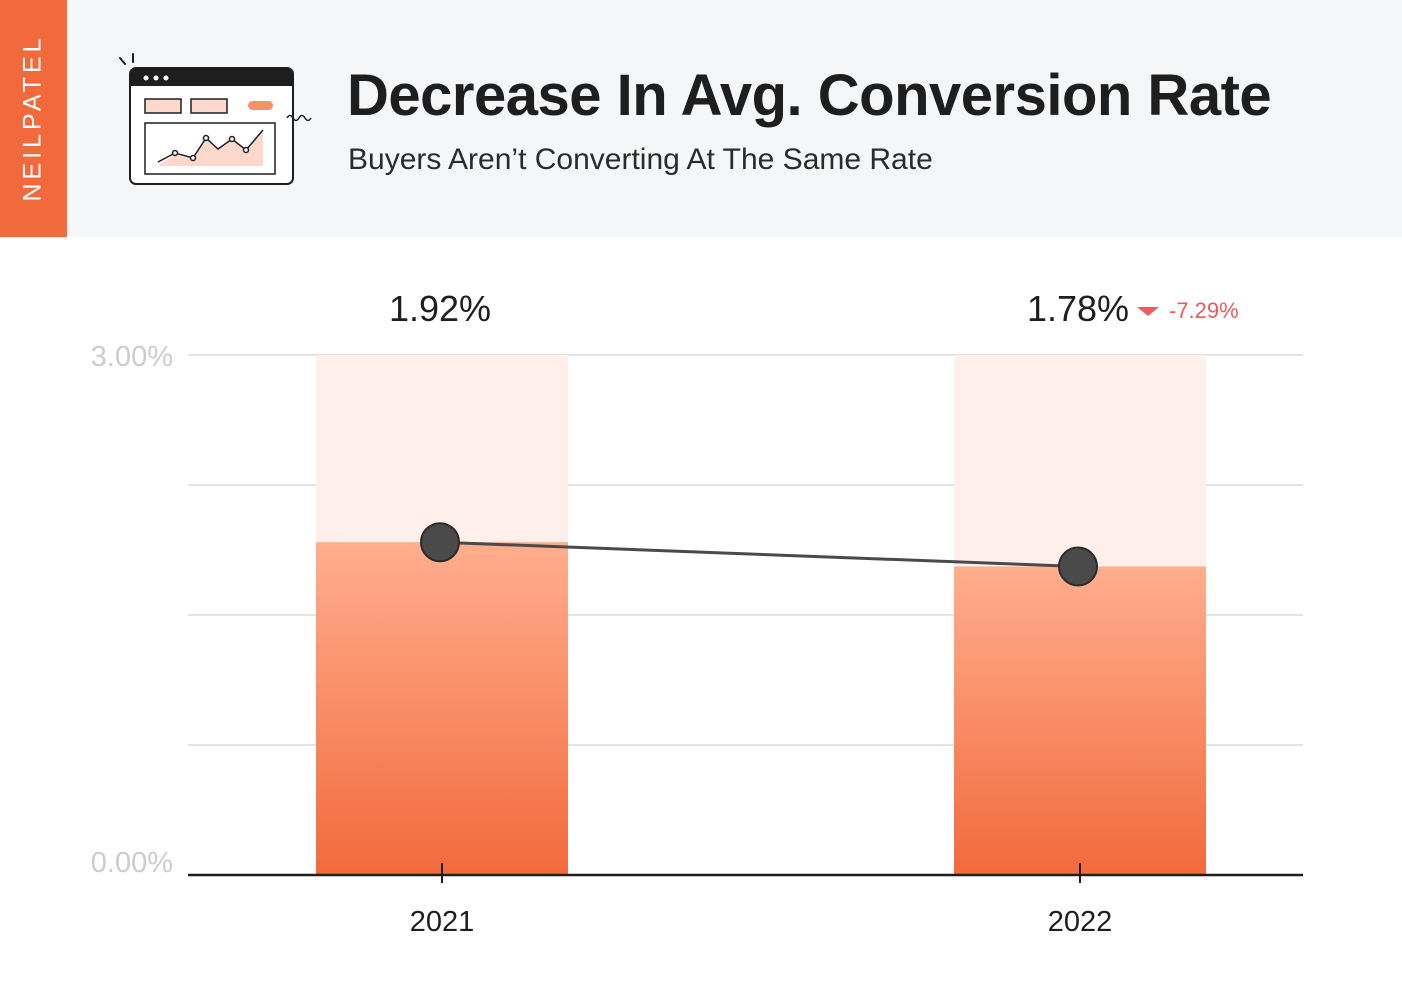  Describe the element at coordinates (759, 554) in the screenshot. I see `trend-line` at that location.